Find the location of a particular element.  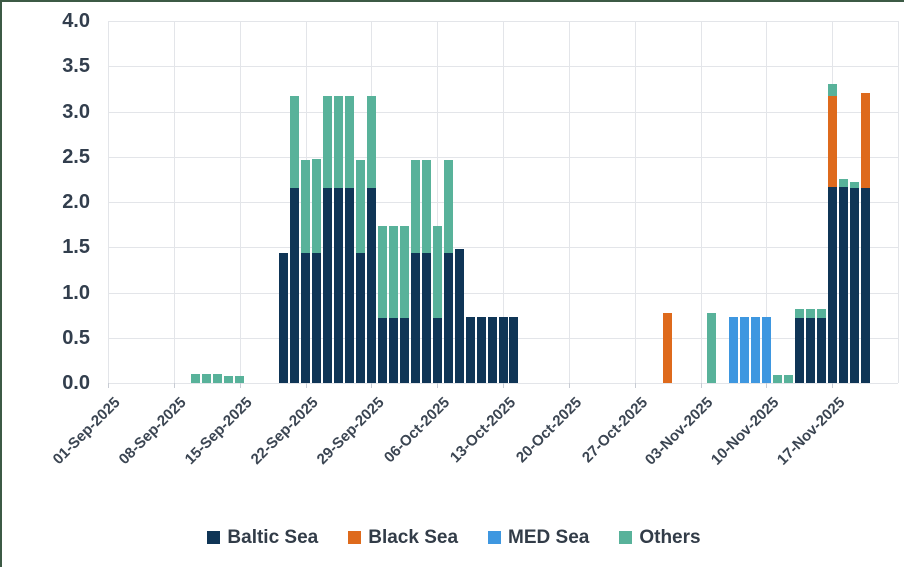

bar-06-Nov-2025 is located at coordinates (733, 349).